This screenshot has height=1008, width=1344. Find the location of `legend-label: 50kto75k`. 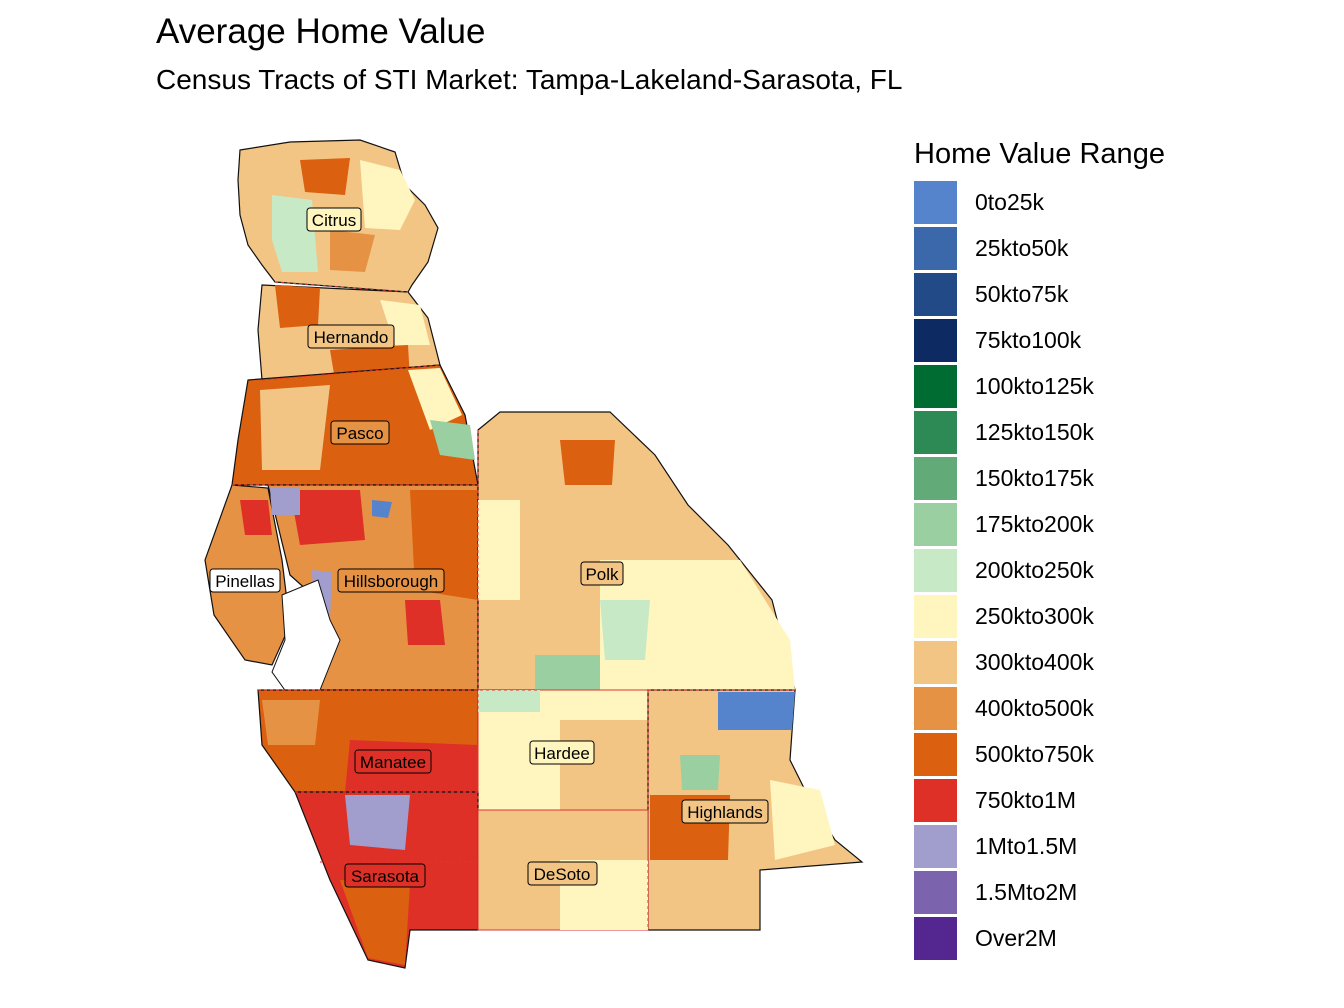

legend-label: 50kto75k is located at coordinates (1022, 293).